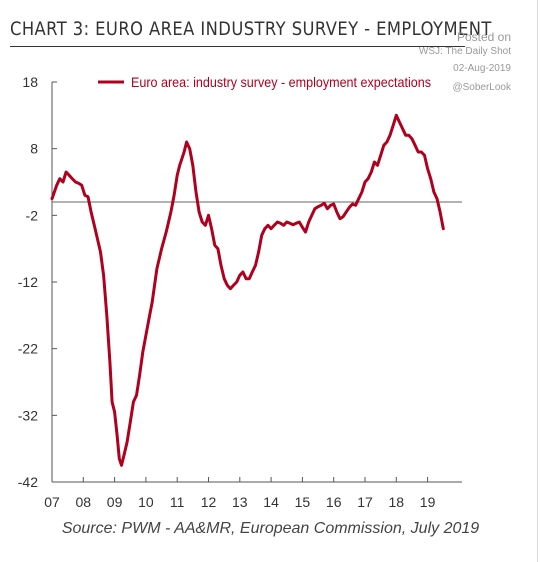 This screenshot has width=541, height=562. I want to click on watermark-source: WSJ: The Daily Shot, so click(464, 51).